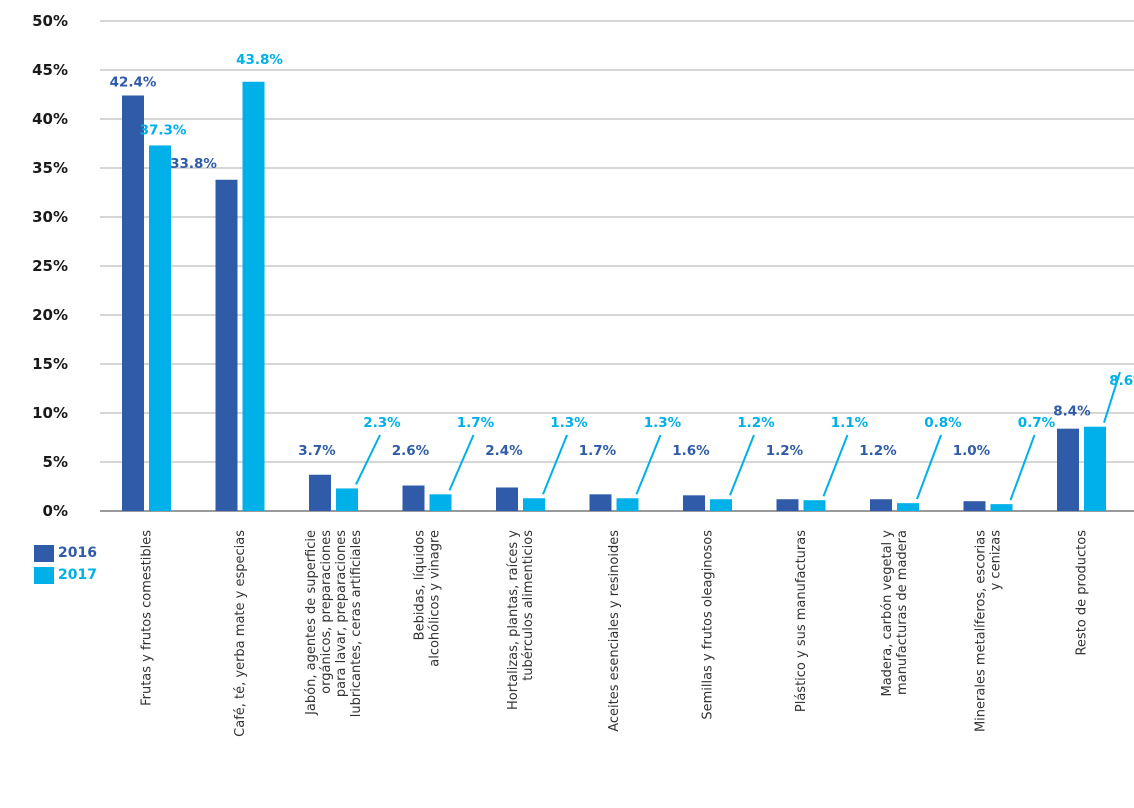 This screenshot has width=1134, height=808. Describe the element at coordinates (1037, 423) in the screenshot. I see `data-label-2017: 0.7%` at that location.